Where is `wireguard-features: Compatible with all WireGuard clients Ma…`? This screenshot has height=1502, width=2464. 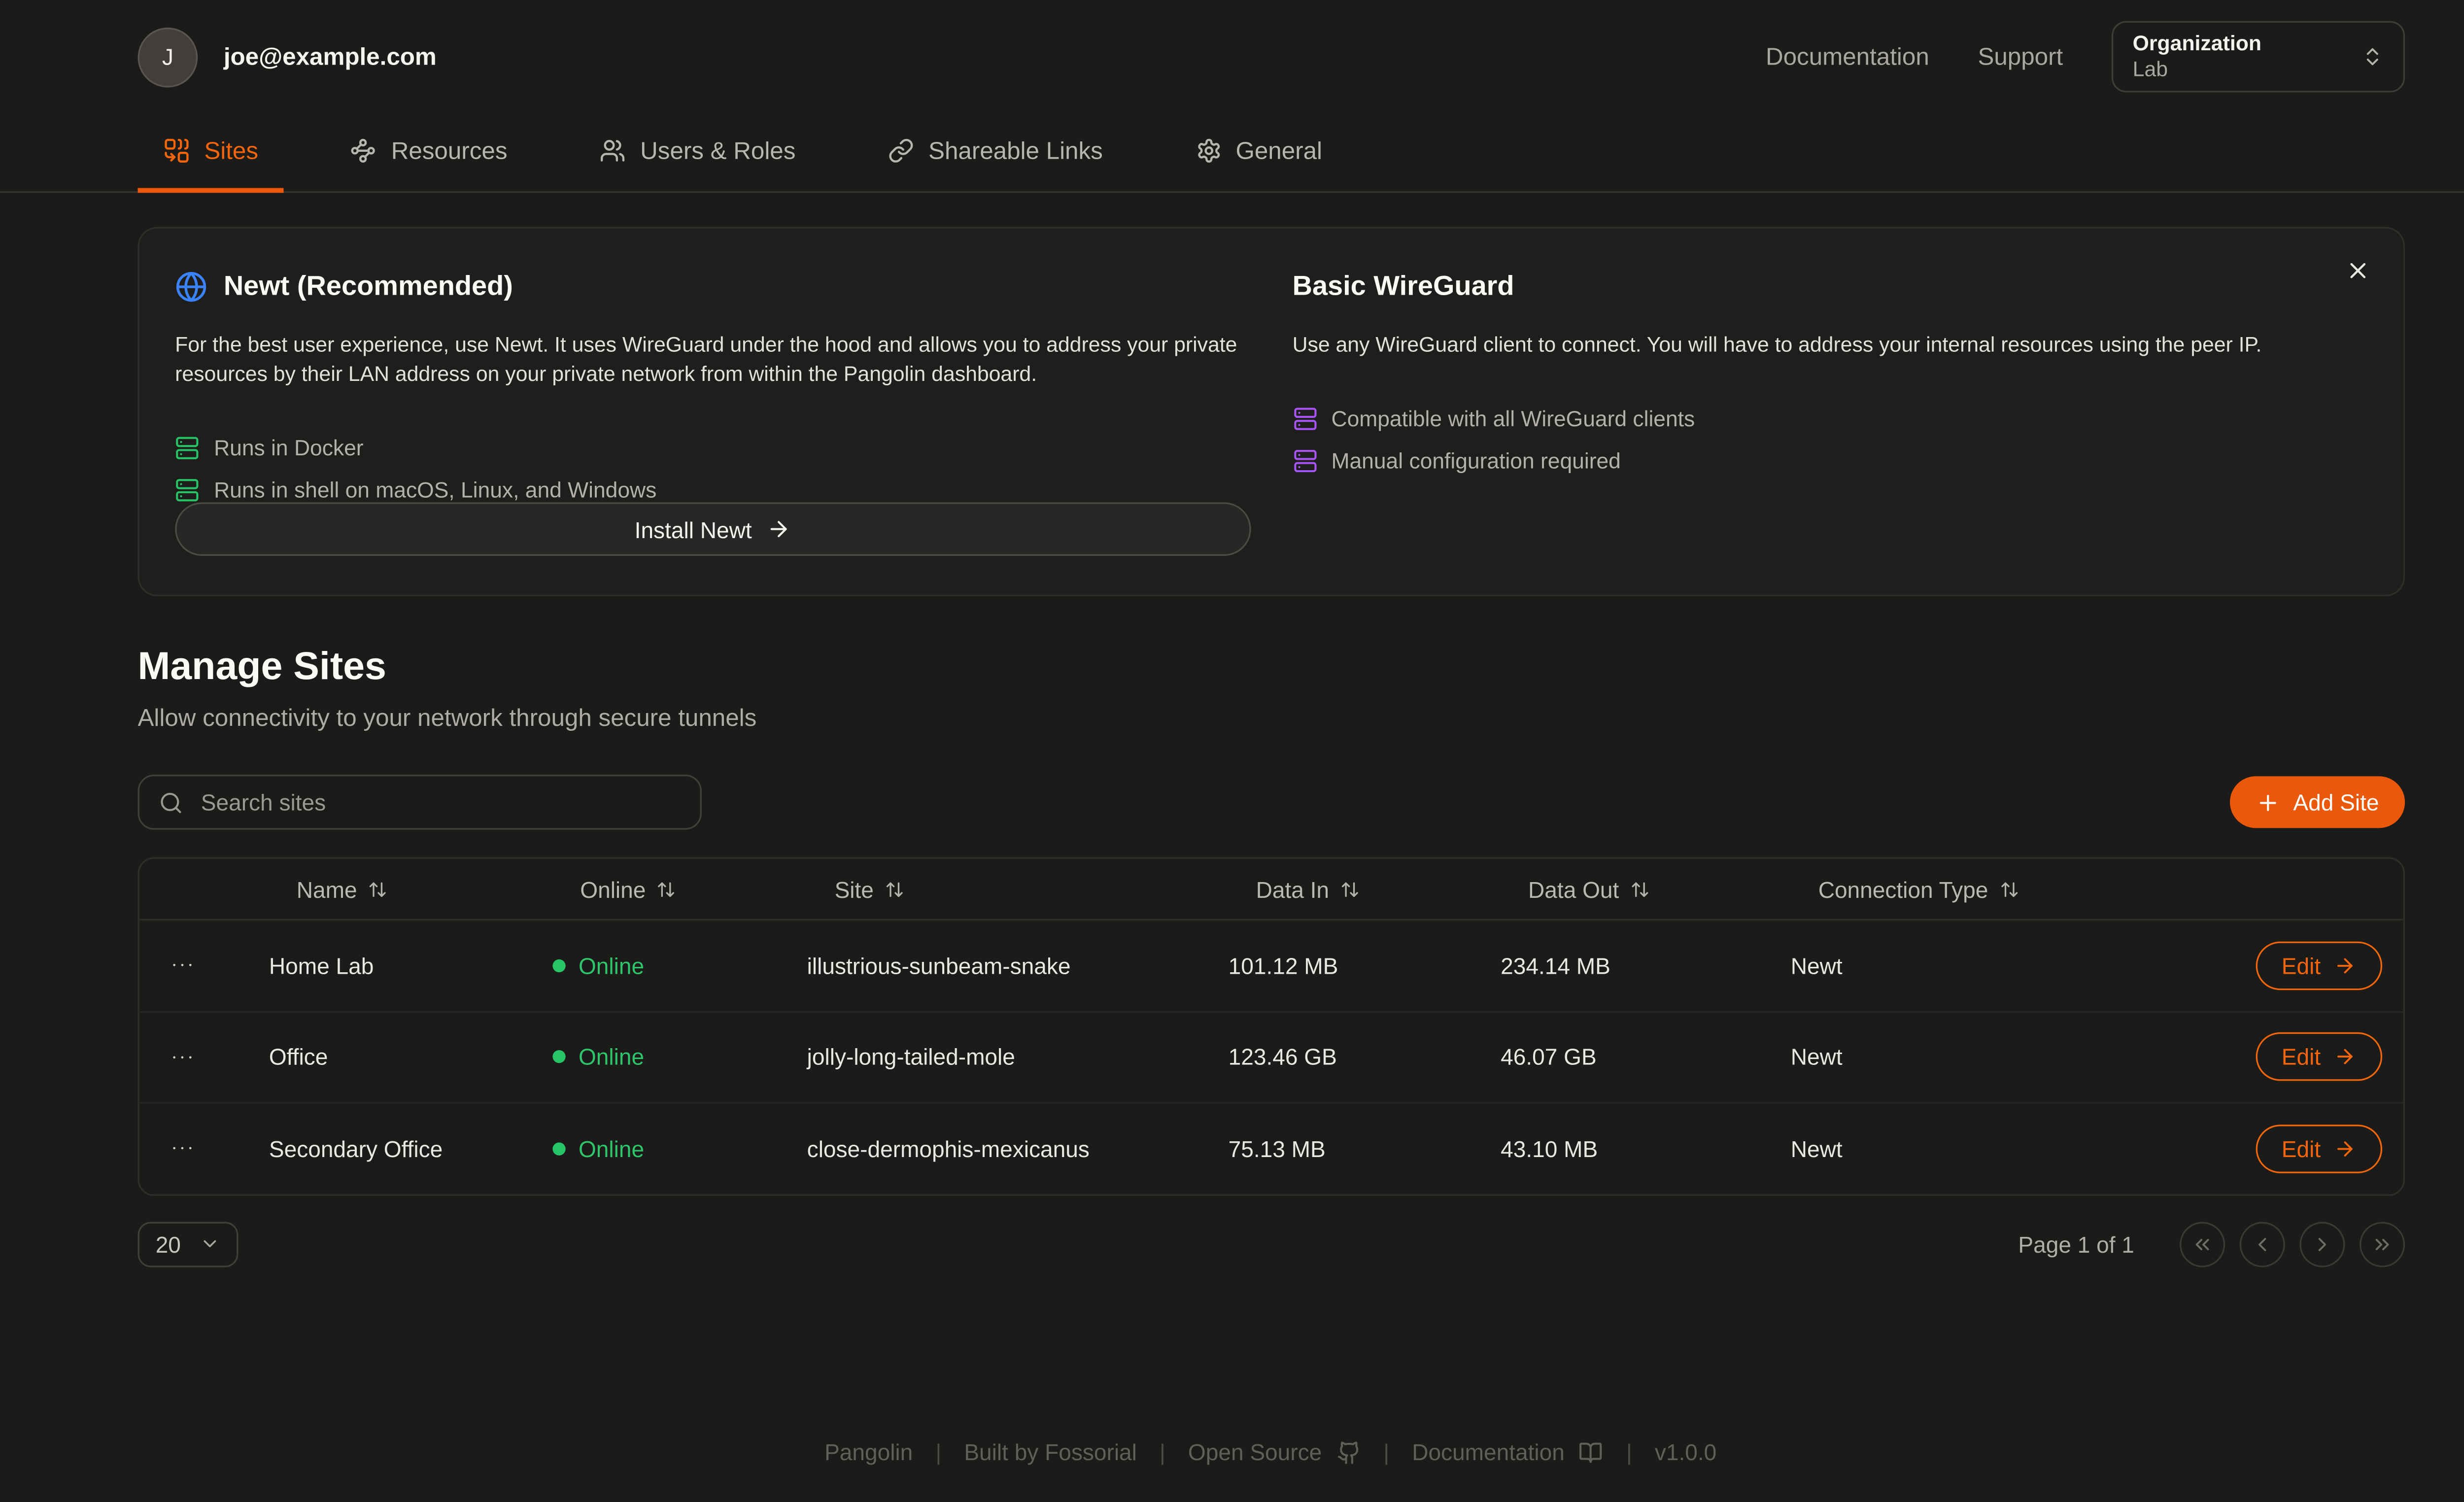 wireguard-features: Compatible with all WireGuard clients Ma… is located at coordinates (1830, 440).